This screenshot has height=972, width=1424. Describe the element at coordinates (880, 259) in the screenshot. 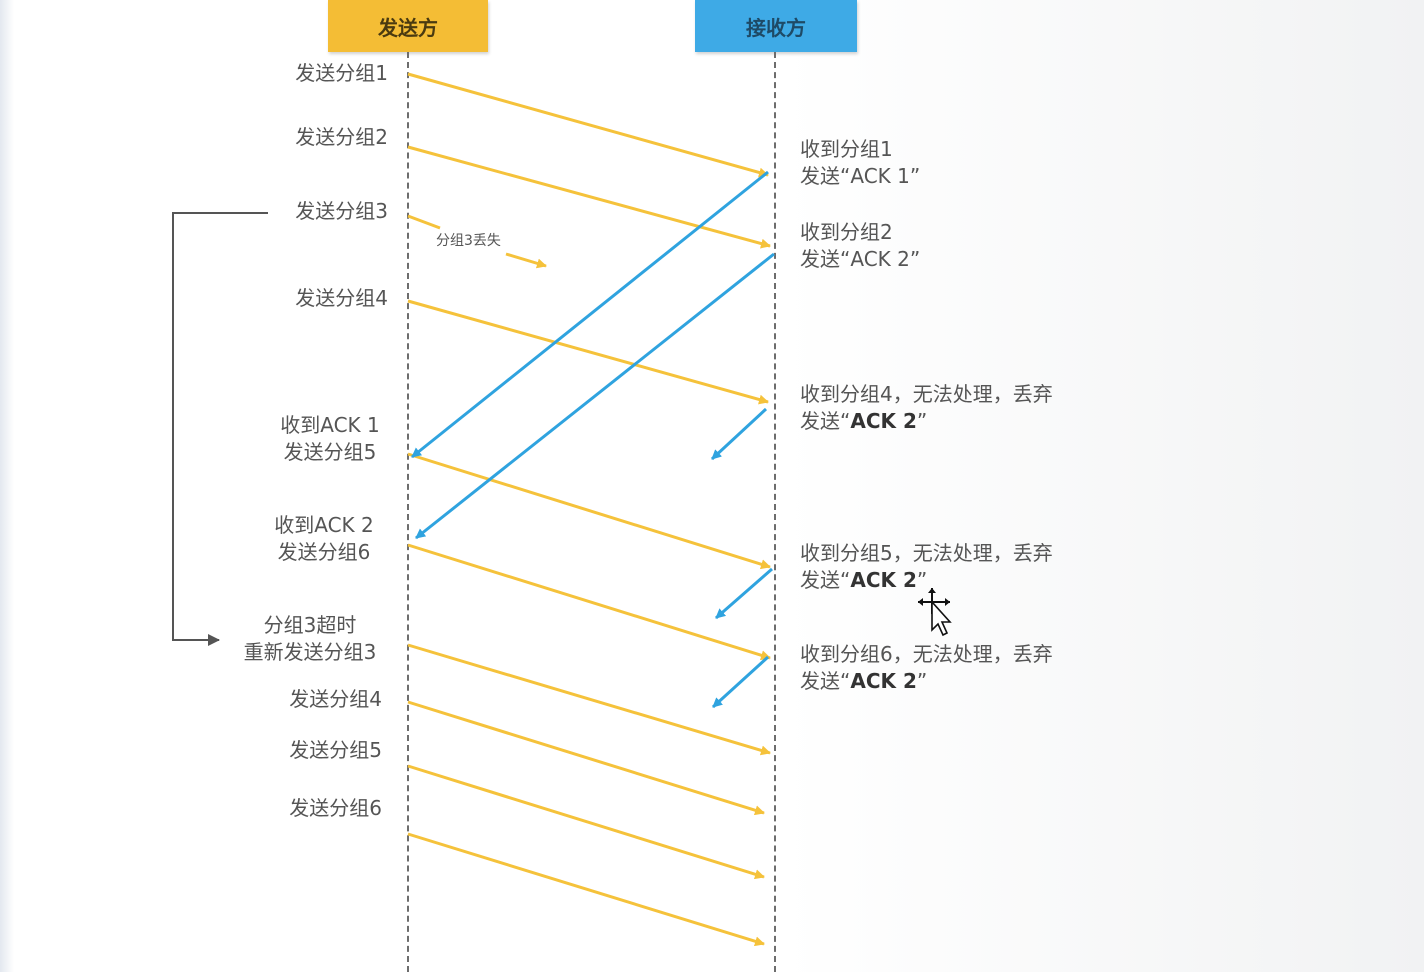

I see `r2-ack-value: ACK 2` at that location.